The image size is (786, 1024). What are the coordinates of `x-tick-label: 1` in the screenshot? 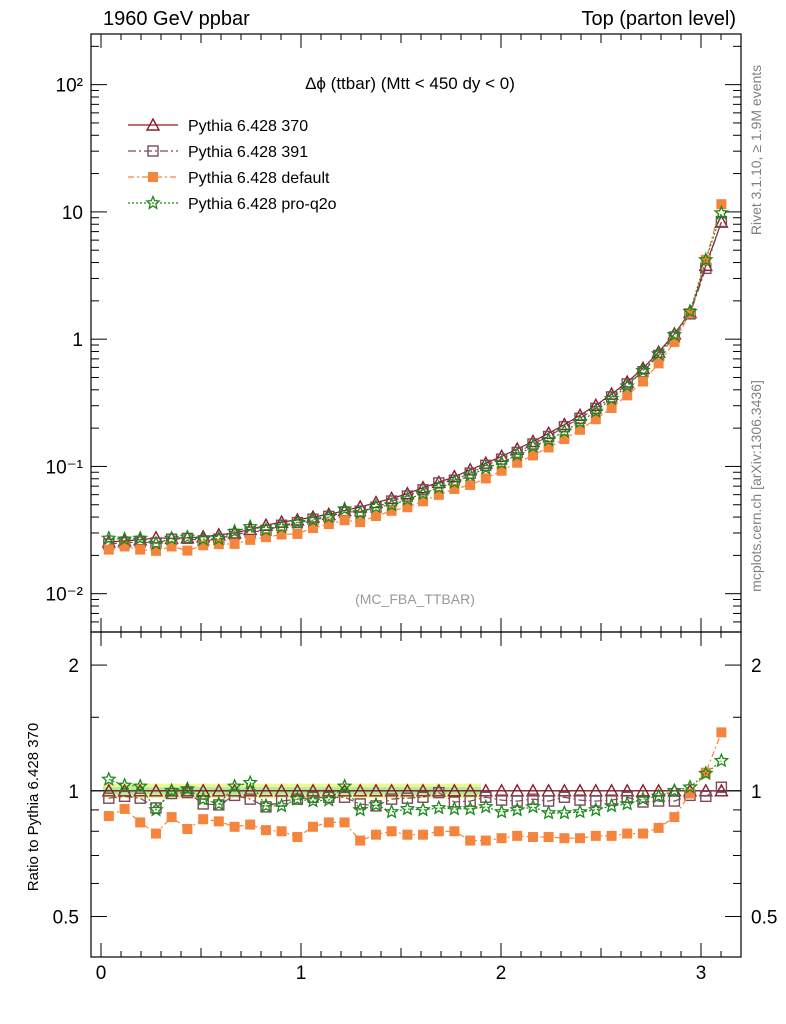 It's located at (301, 973).